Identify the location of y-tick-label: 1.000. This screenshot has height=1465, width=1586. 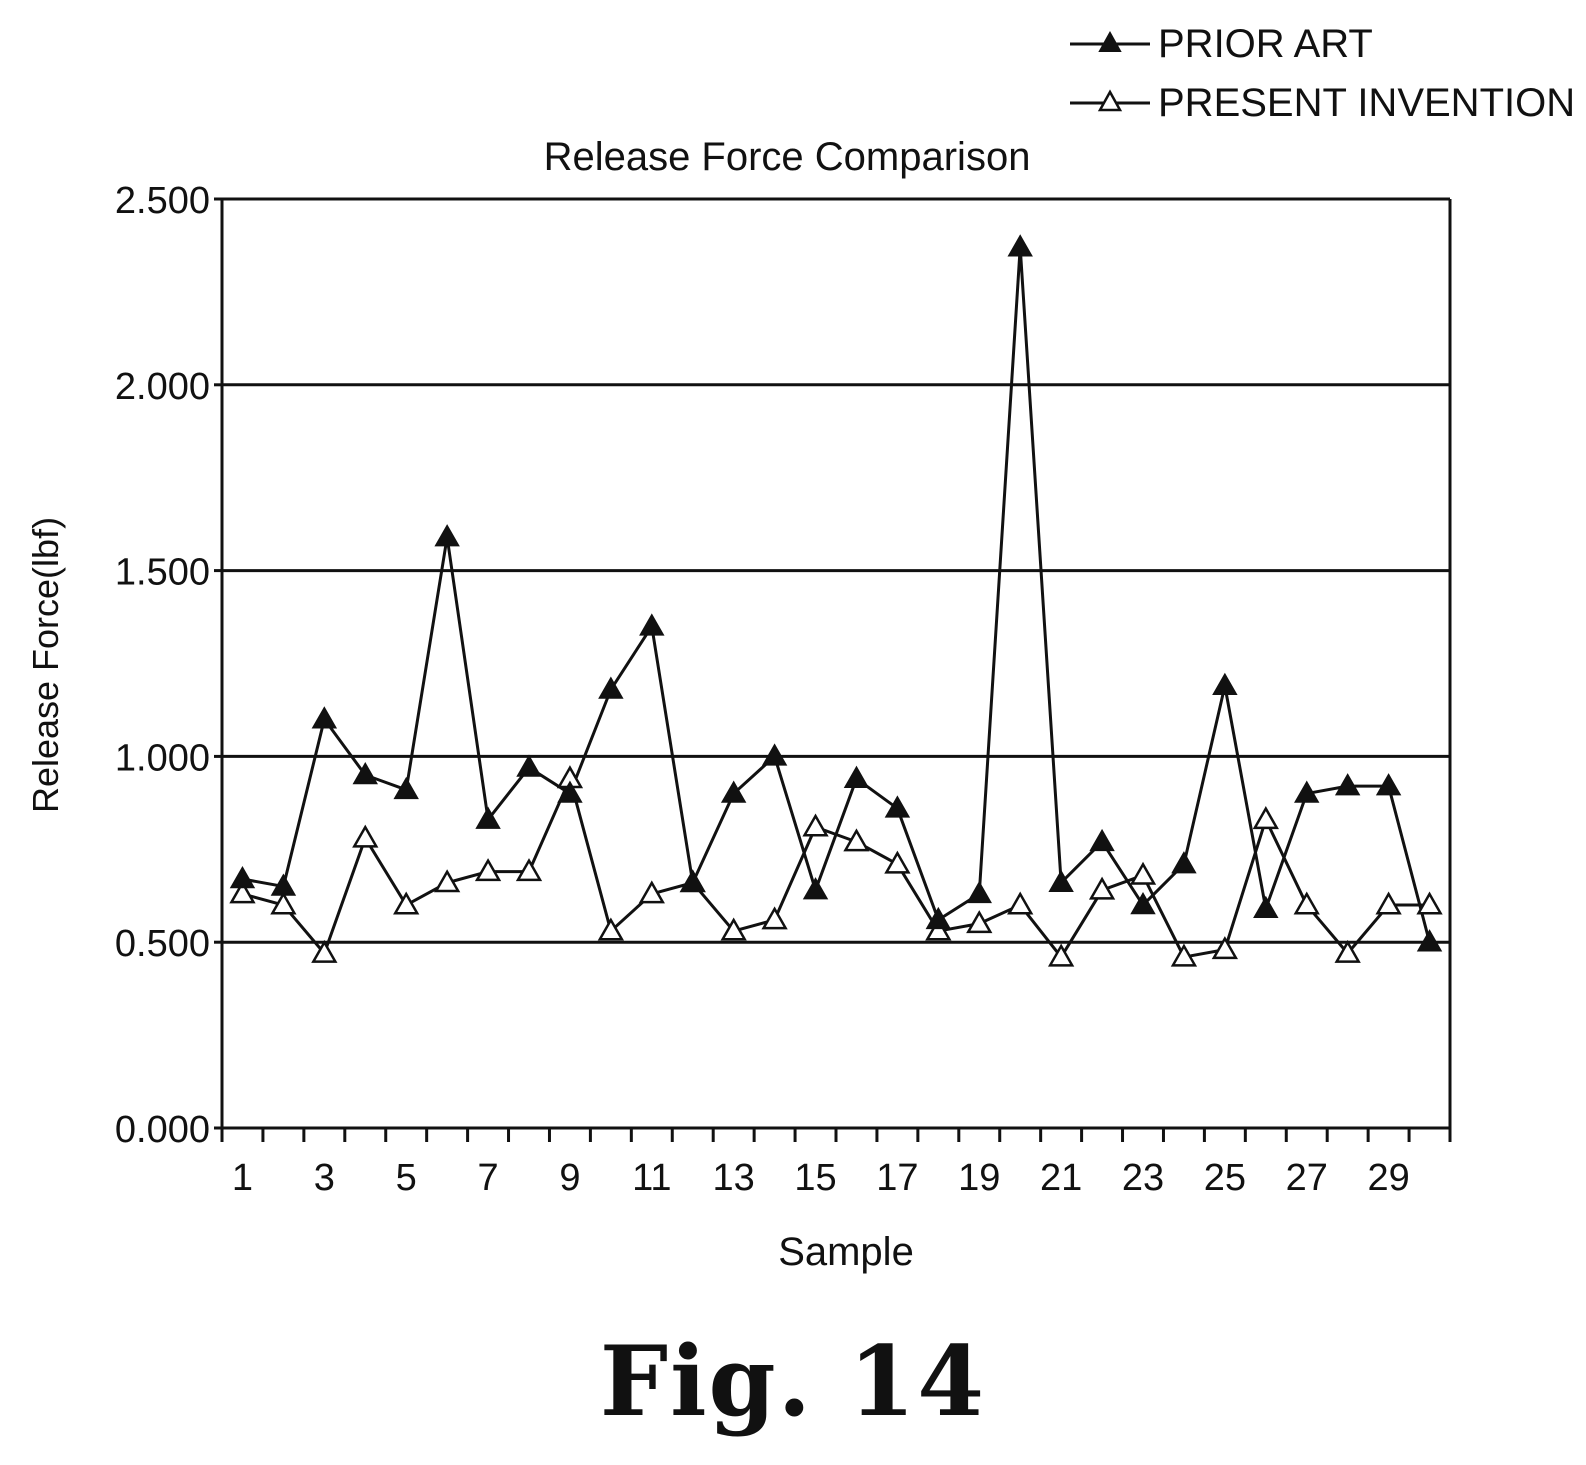
(162, 758).